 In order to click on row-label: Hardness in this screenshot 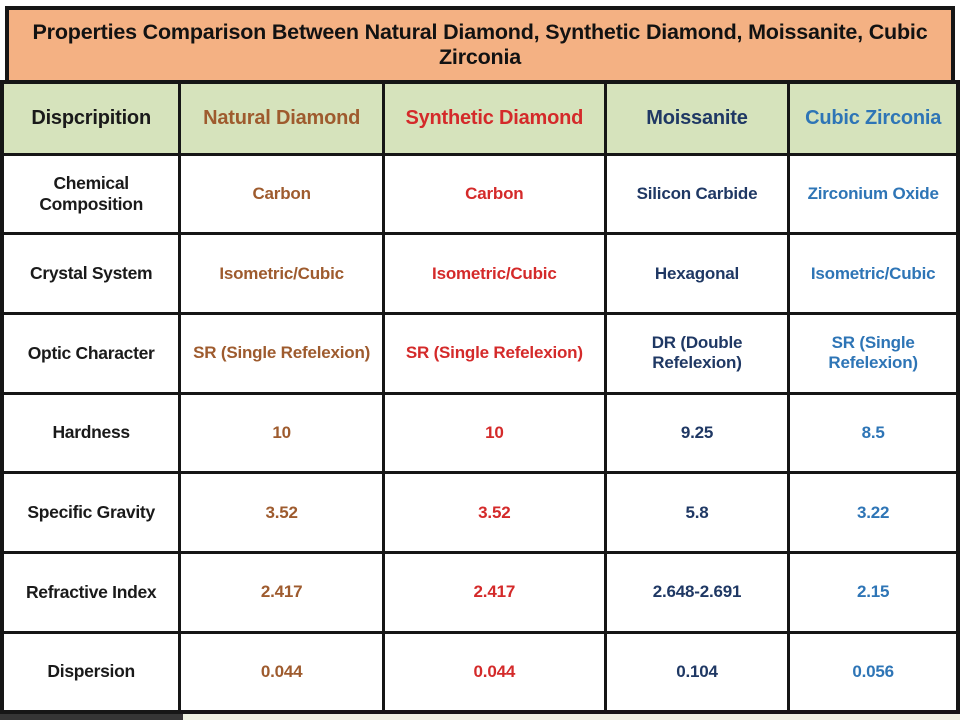, I will do `click(91, 433)`.